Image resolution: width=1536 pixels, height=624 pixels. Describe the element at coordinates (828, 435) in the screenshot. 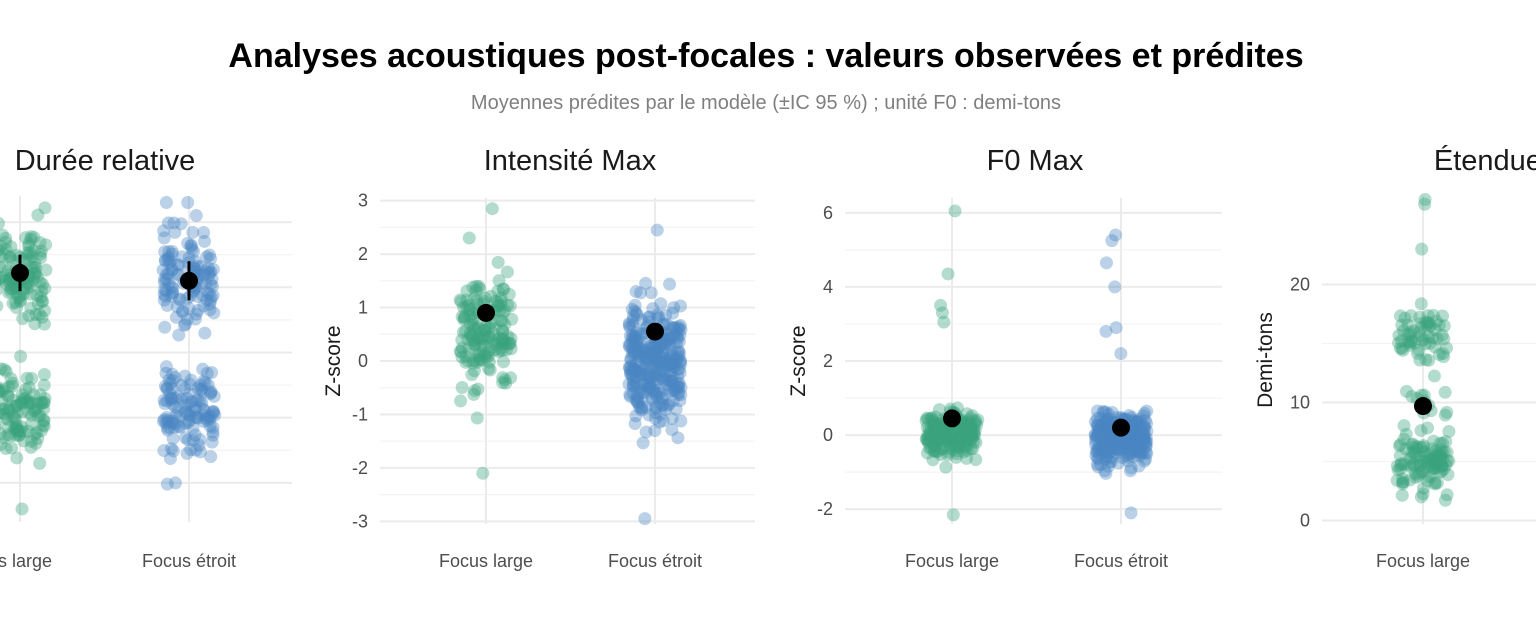

I see `y-tick-label: 0` at that location.